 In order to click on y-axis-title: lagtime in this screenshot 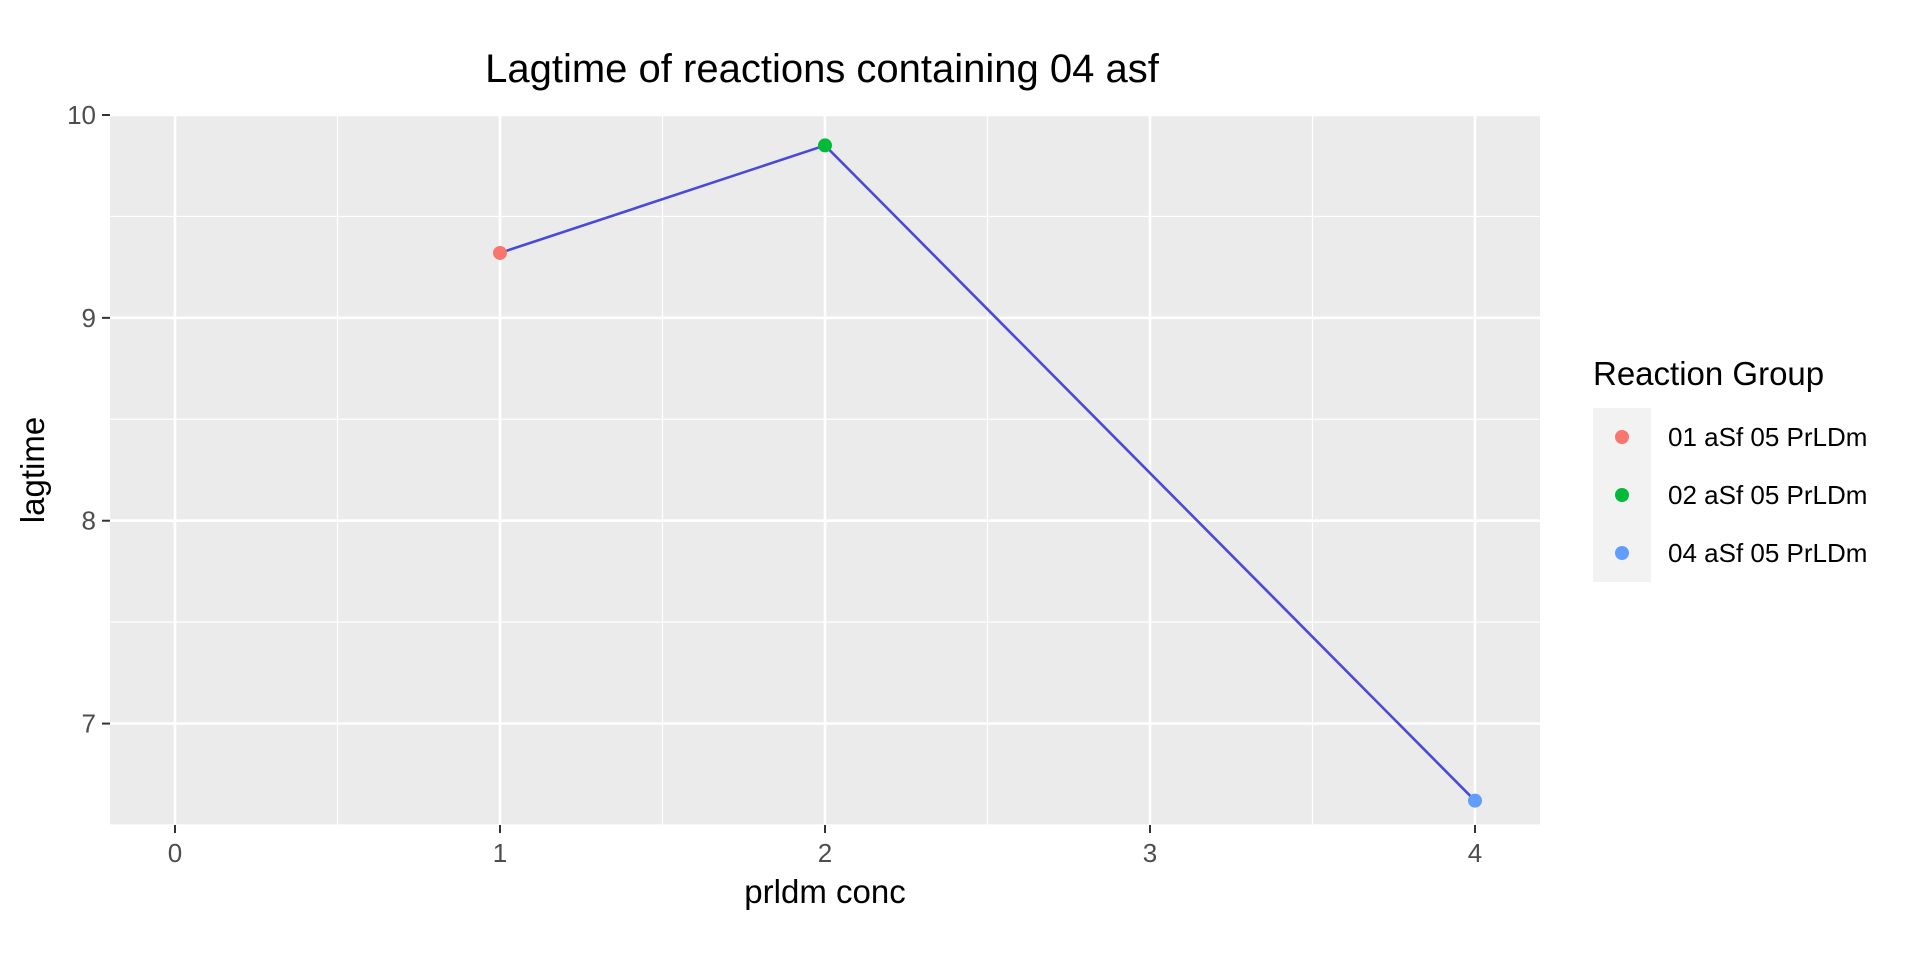, I will do `click(32, 470)`.